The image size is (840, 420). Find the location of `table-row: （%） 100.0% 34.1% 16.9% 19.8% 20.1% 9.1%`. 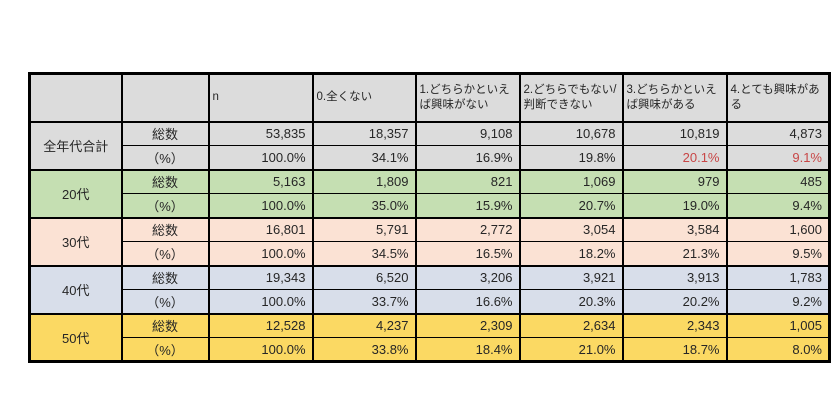

table-row: （%） 100.0% 34.1% 16.9% 19.8% 20.1% 9.1% is located at coordinates (430, 158).